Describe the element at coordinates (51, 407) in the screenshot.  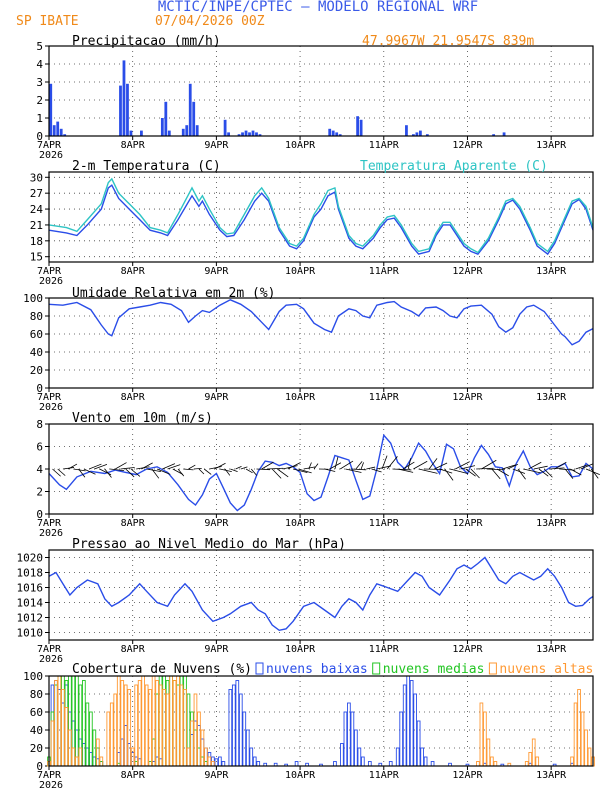
I see `x-year-label: 2026` at that location.